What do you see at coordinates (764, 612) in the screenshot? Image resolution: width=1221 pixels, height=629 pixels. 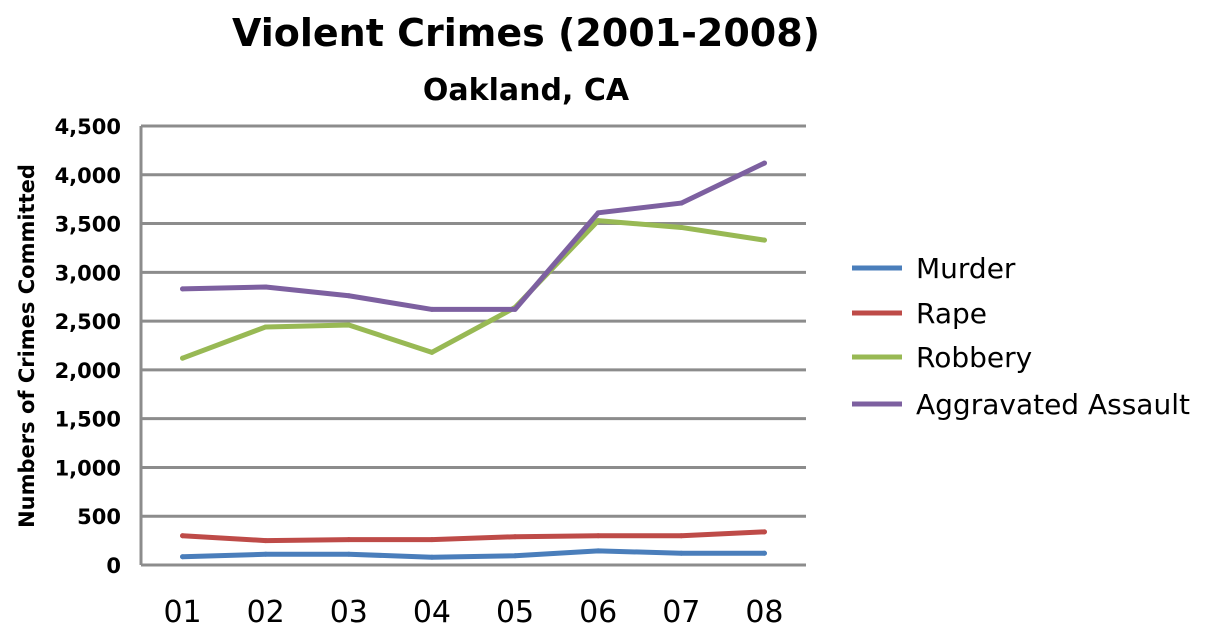 I see `x-tick-label: 08` at bounding box center [764, 612].